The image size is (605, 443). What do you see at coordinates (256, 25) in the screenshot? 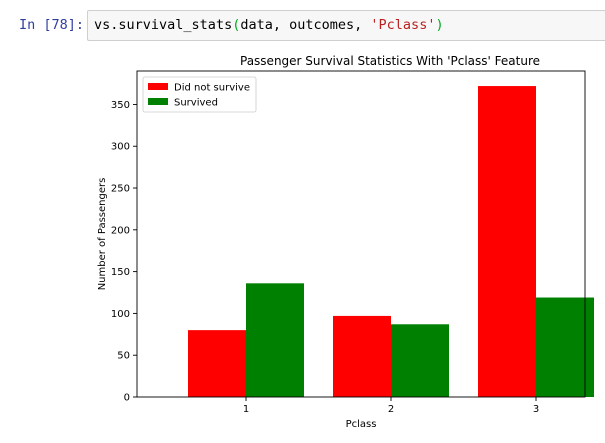
I see `code-arg-data: data` at bounding box center [256, 25].